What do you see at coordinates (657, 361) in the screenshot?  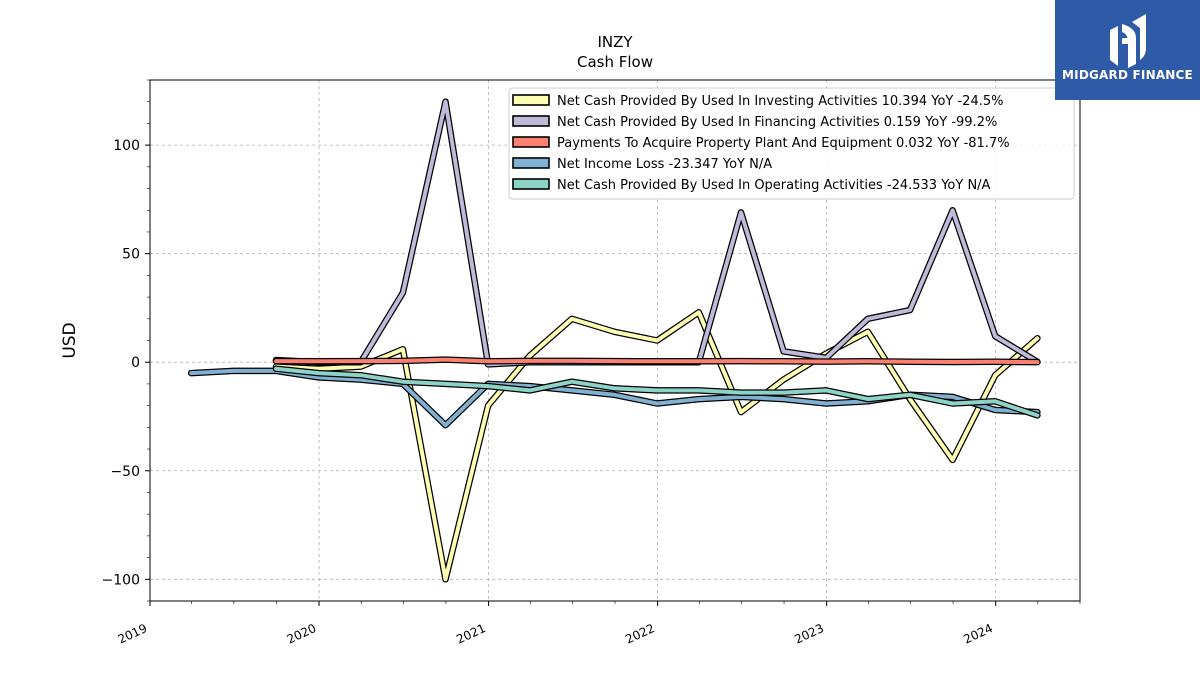 I see `series-3-line` at bounding box center [657, 361].